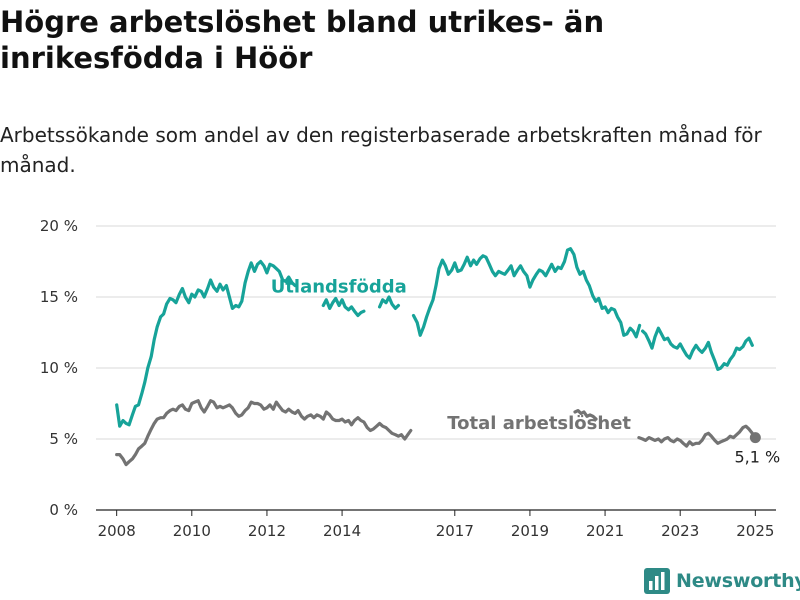 Image resolution: width=800 pixels, height=600 pixels. Describe the element at coordinates (59, 226) in the screenshot. I see `y-tick-label: 20 %` at that location.